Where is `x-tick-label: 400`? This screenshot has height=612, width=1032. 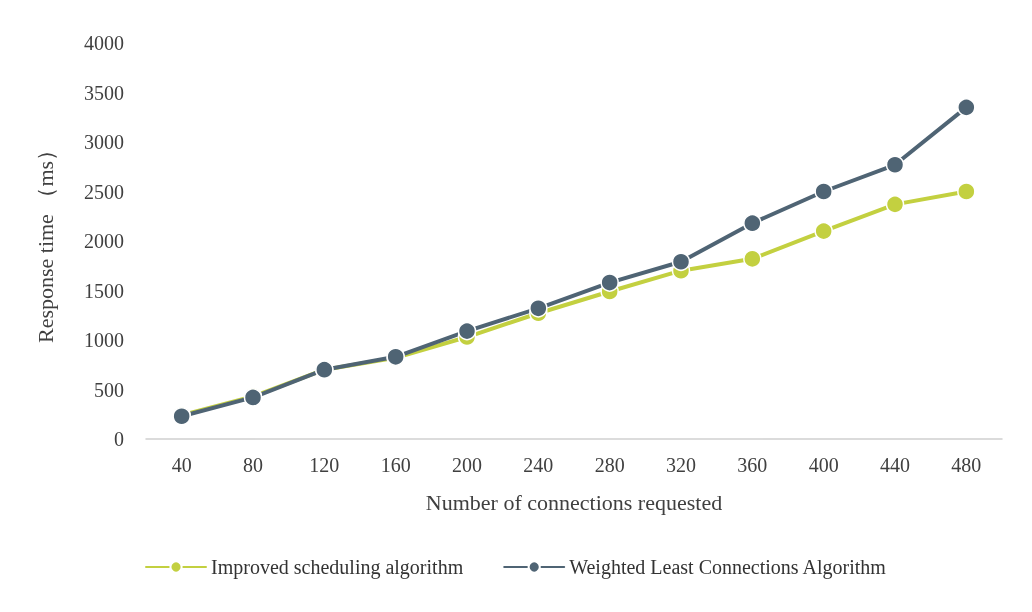
x-tick-label: 400 is located at coordinates (823, 465).